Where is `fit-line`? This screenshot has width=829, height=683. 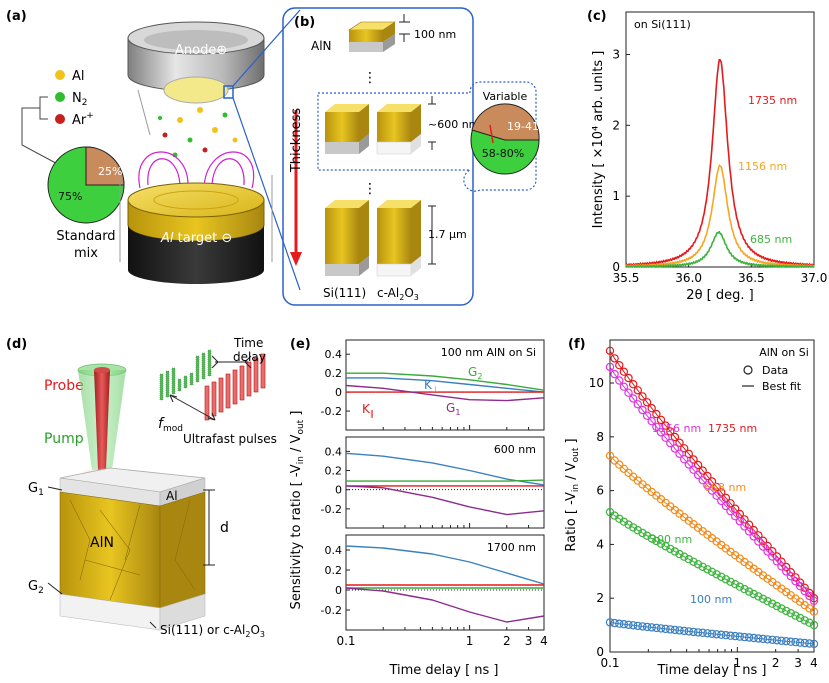 fit-line is located at coordinates (712, 568).